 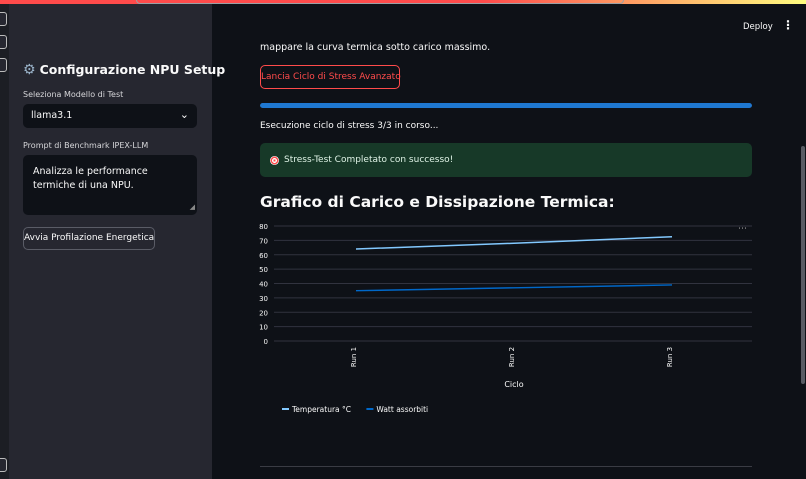 I want to click on browser-tab-outline, so click(x=380, y=2).